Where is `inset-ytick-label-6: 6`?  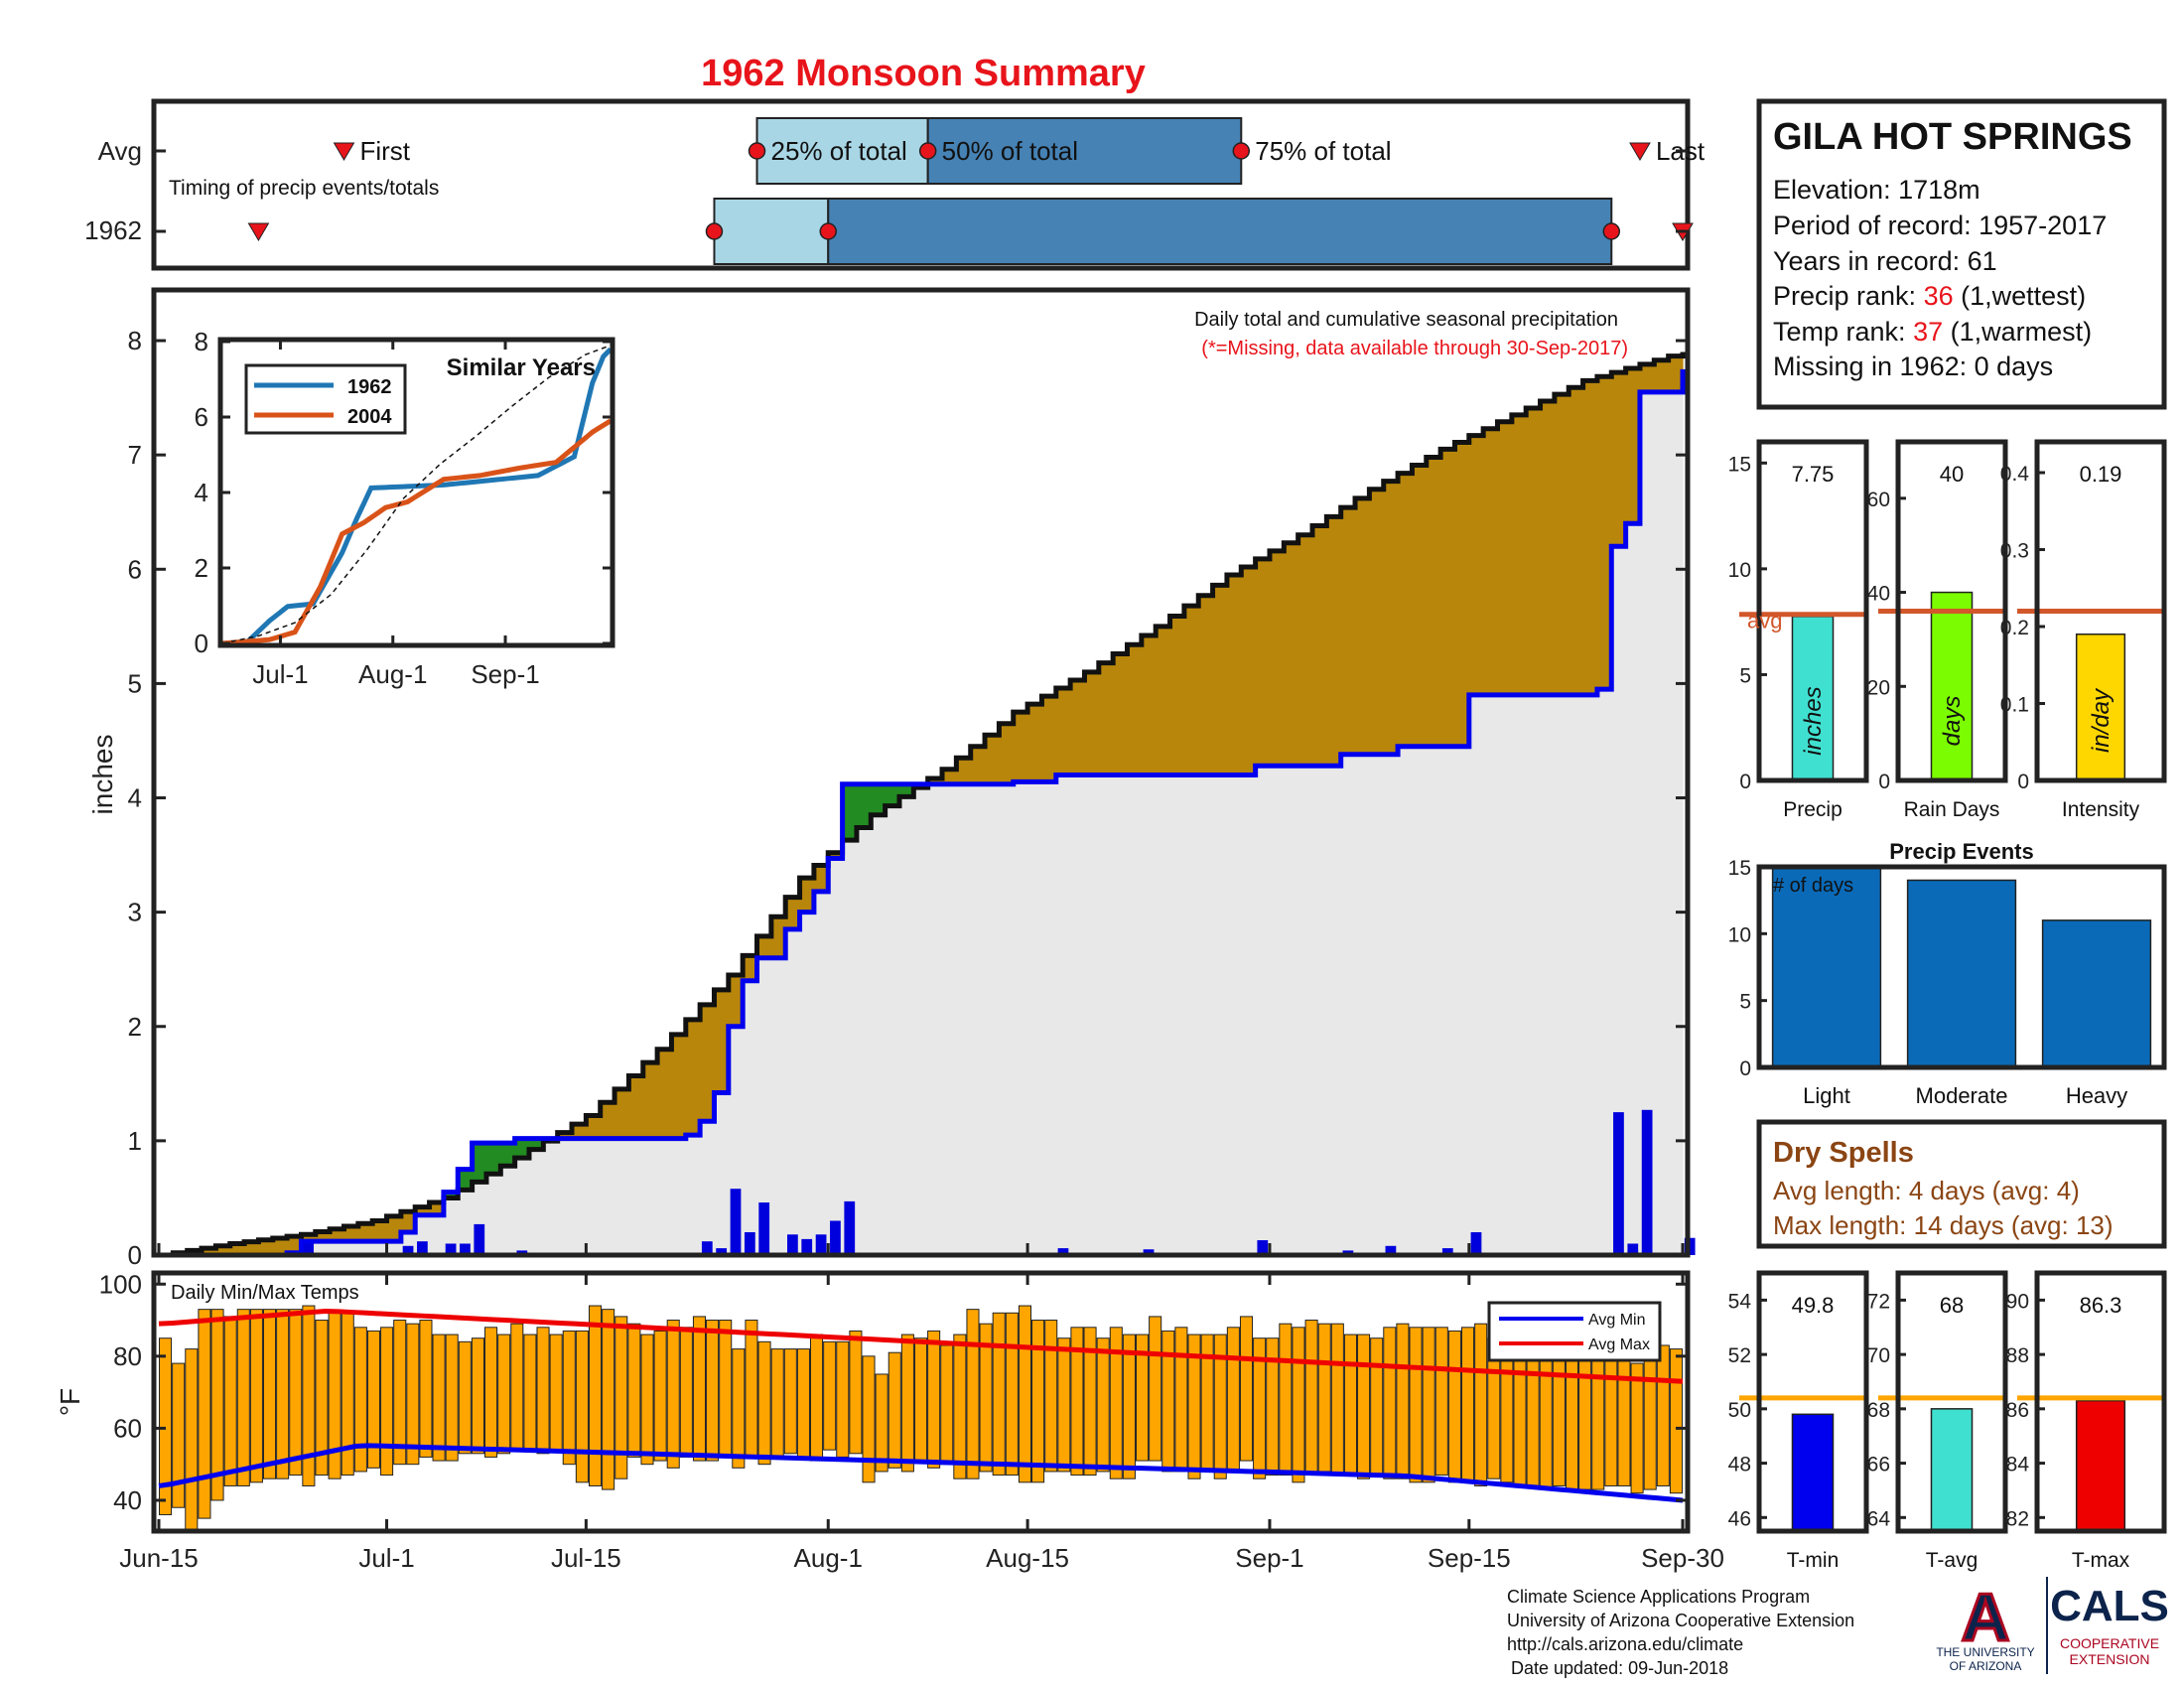 inset-ytick-label-6: 6 is located at coordinates (201, 417).